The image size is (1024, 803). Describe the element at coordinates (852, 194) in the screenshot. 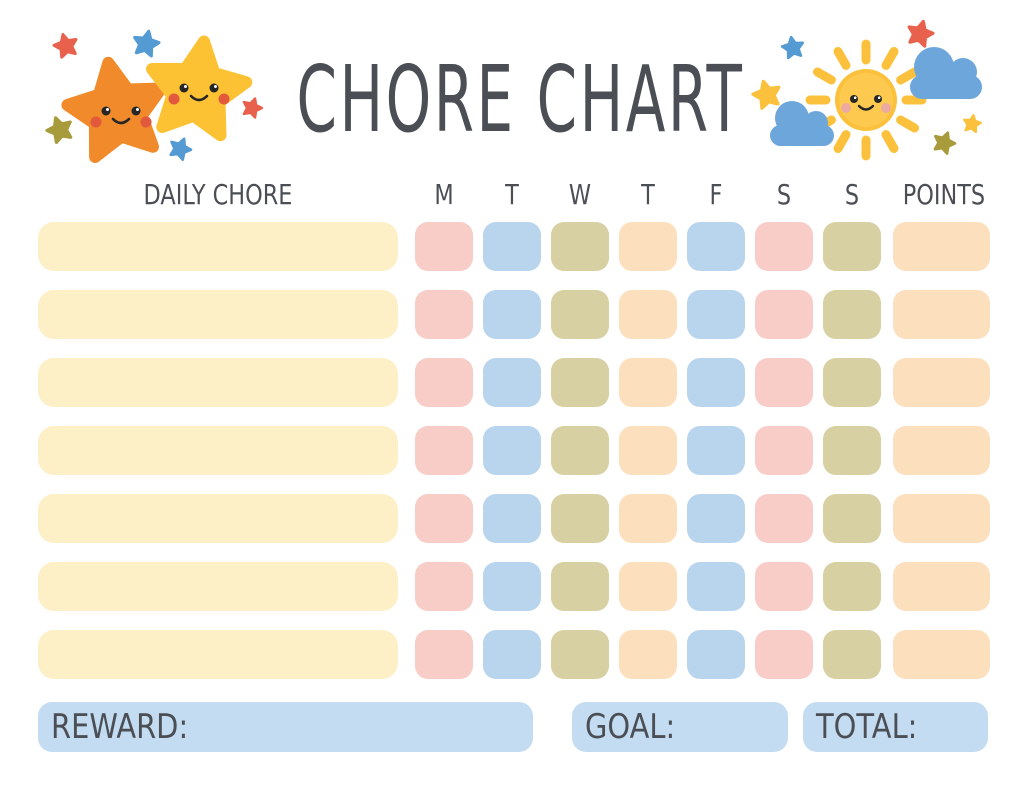

I see `day-header-sun: S` at that location.